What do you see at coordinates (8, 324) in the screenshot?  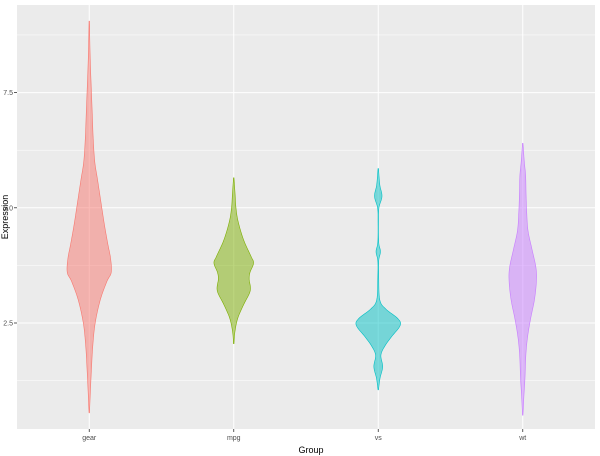 I see `y-tick-label: 2.5` at bounding box center [8, 324].